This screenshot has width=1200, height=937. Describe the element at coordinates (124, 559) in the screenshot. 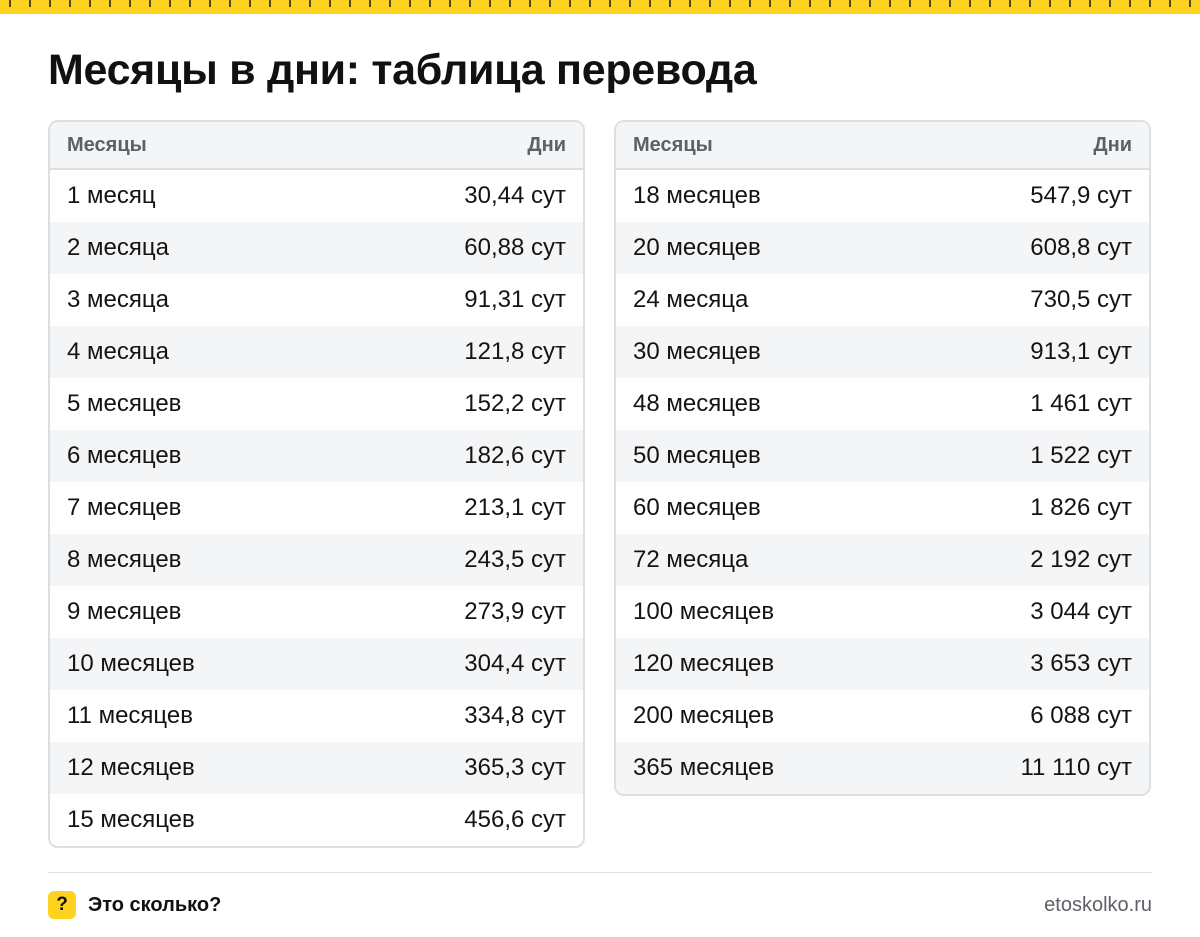

I see `cell-months: 8 месяцев` at that location.